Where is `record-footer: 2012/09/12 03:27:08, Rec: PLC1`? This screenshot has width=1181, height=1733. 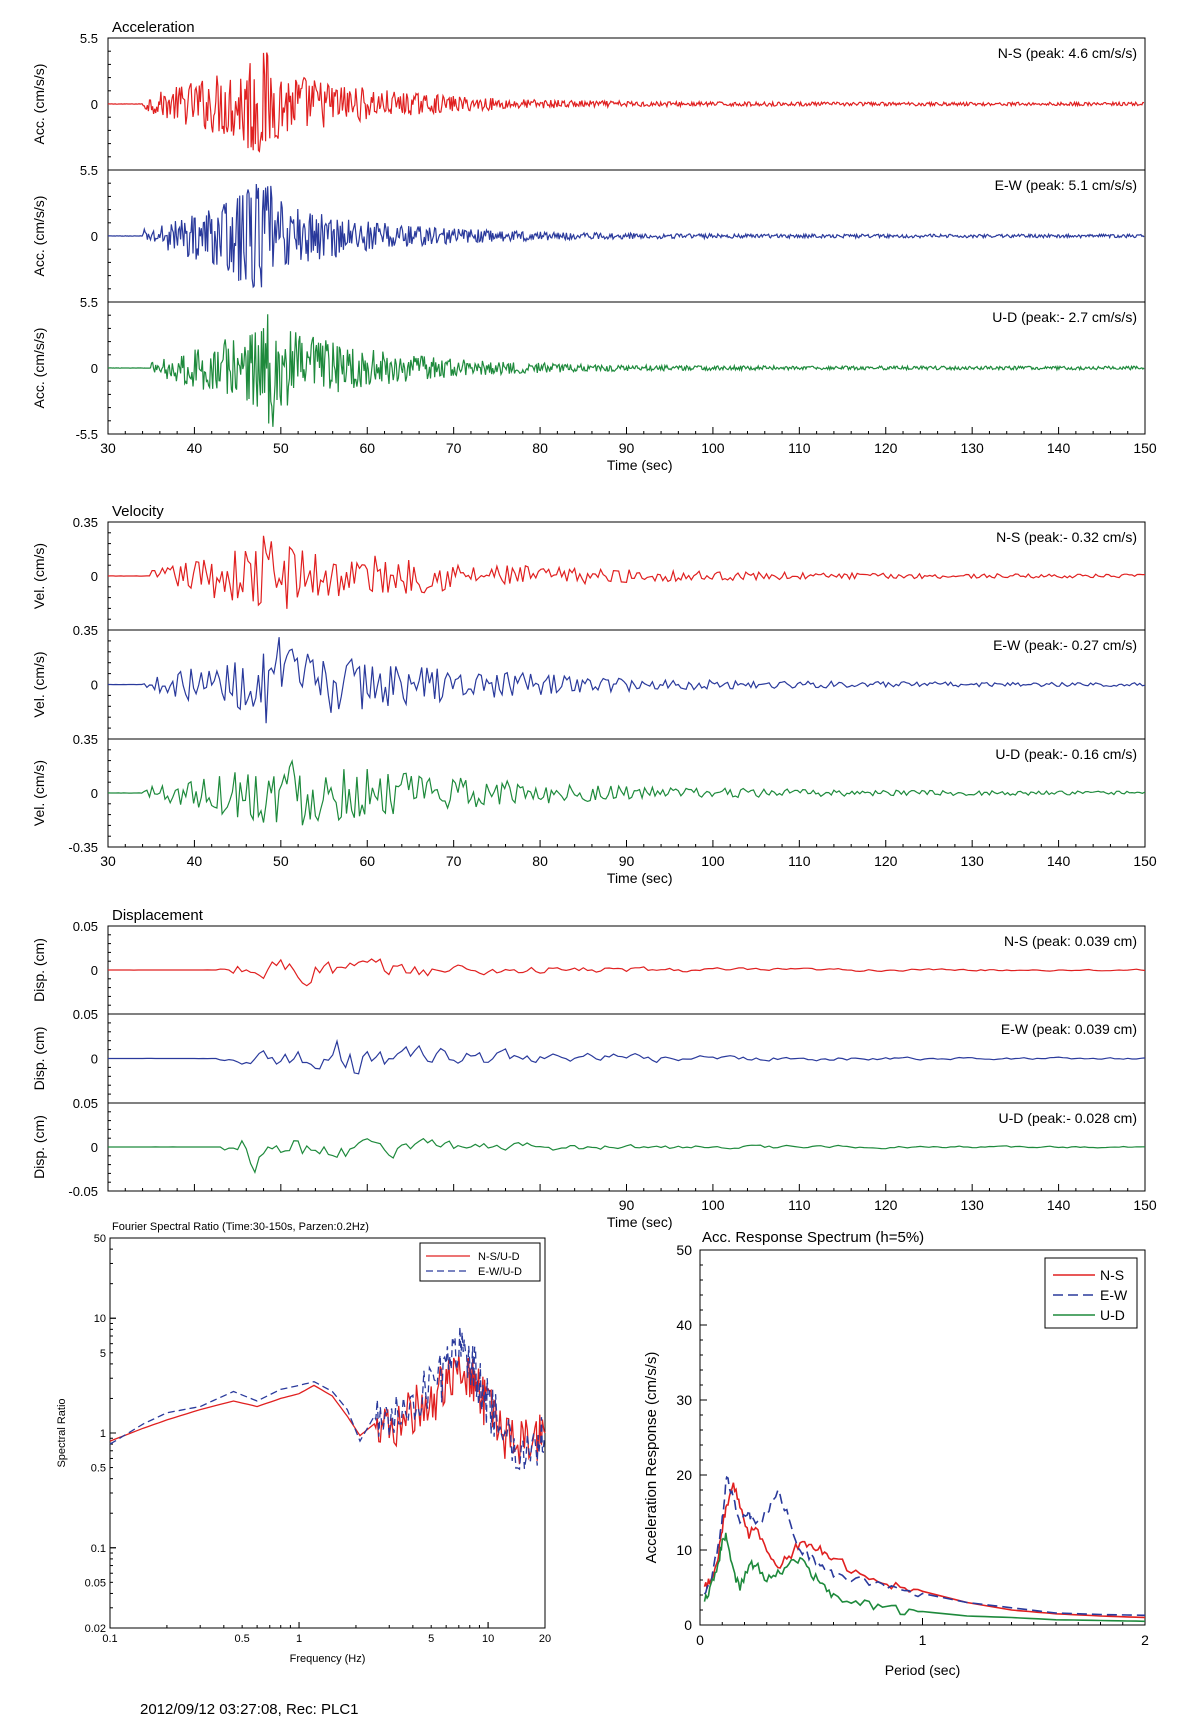 record-footer: 2012/09/12 03:27:08, Rec: PLC1 is located at coordinates (249, 1709).